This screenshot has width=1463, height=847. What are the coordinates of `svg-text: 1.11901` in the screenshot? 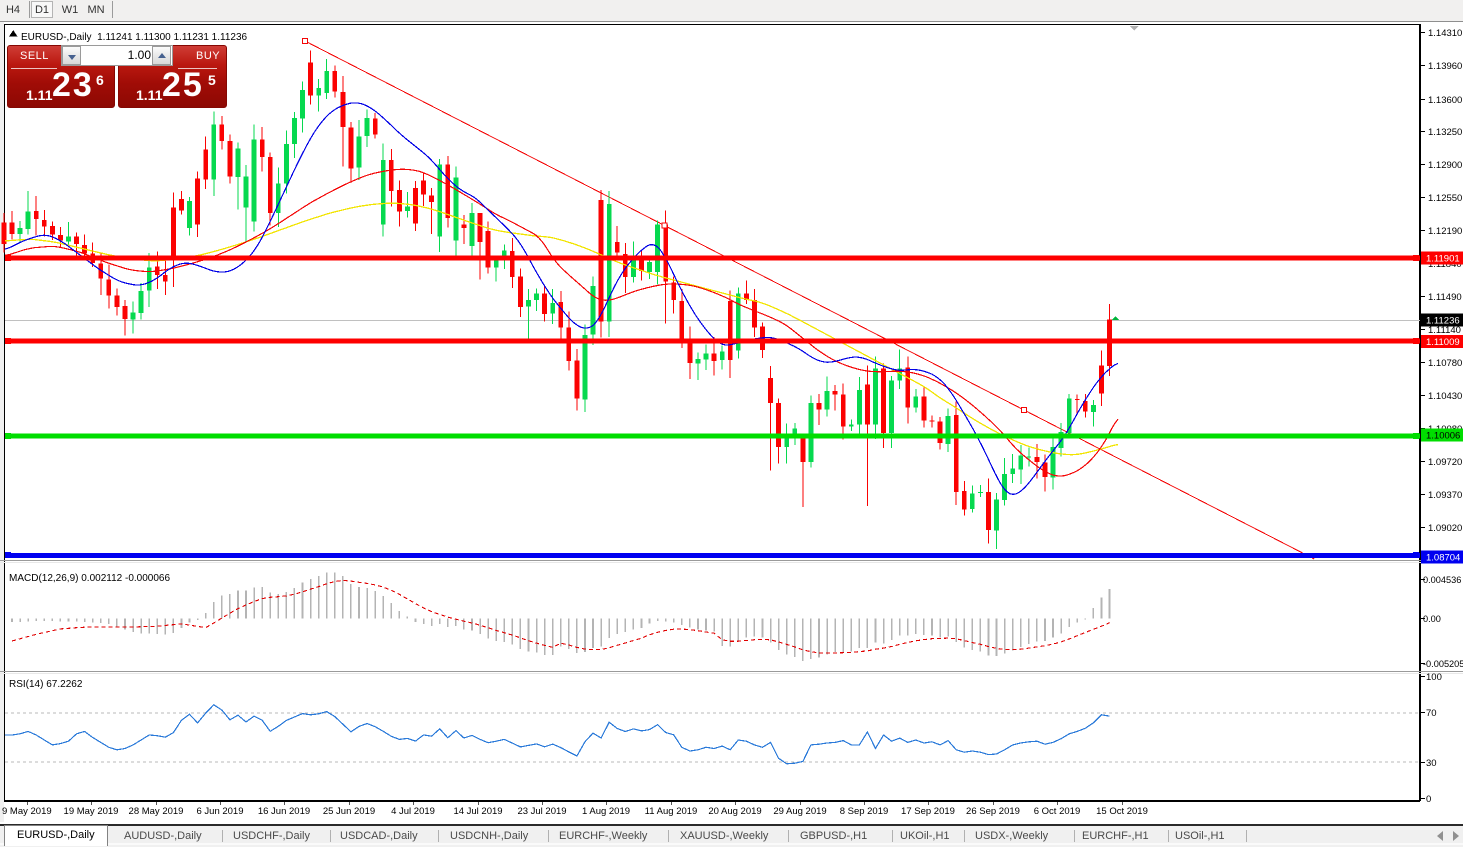 It's located at (1443, 259).